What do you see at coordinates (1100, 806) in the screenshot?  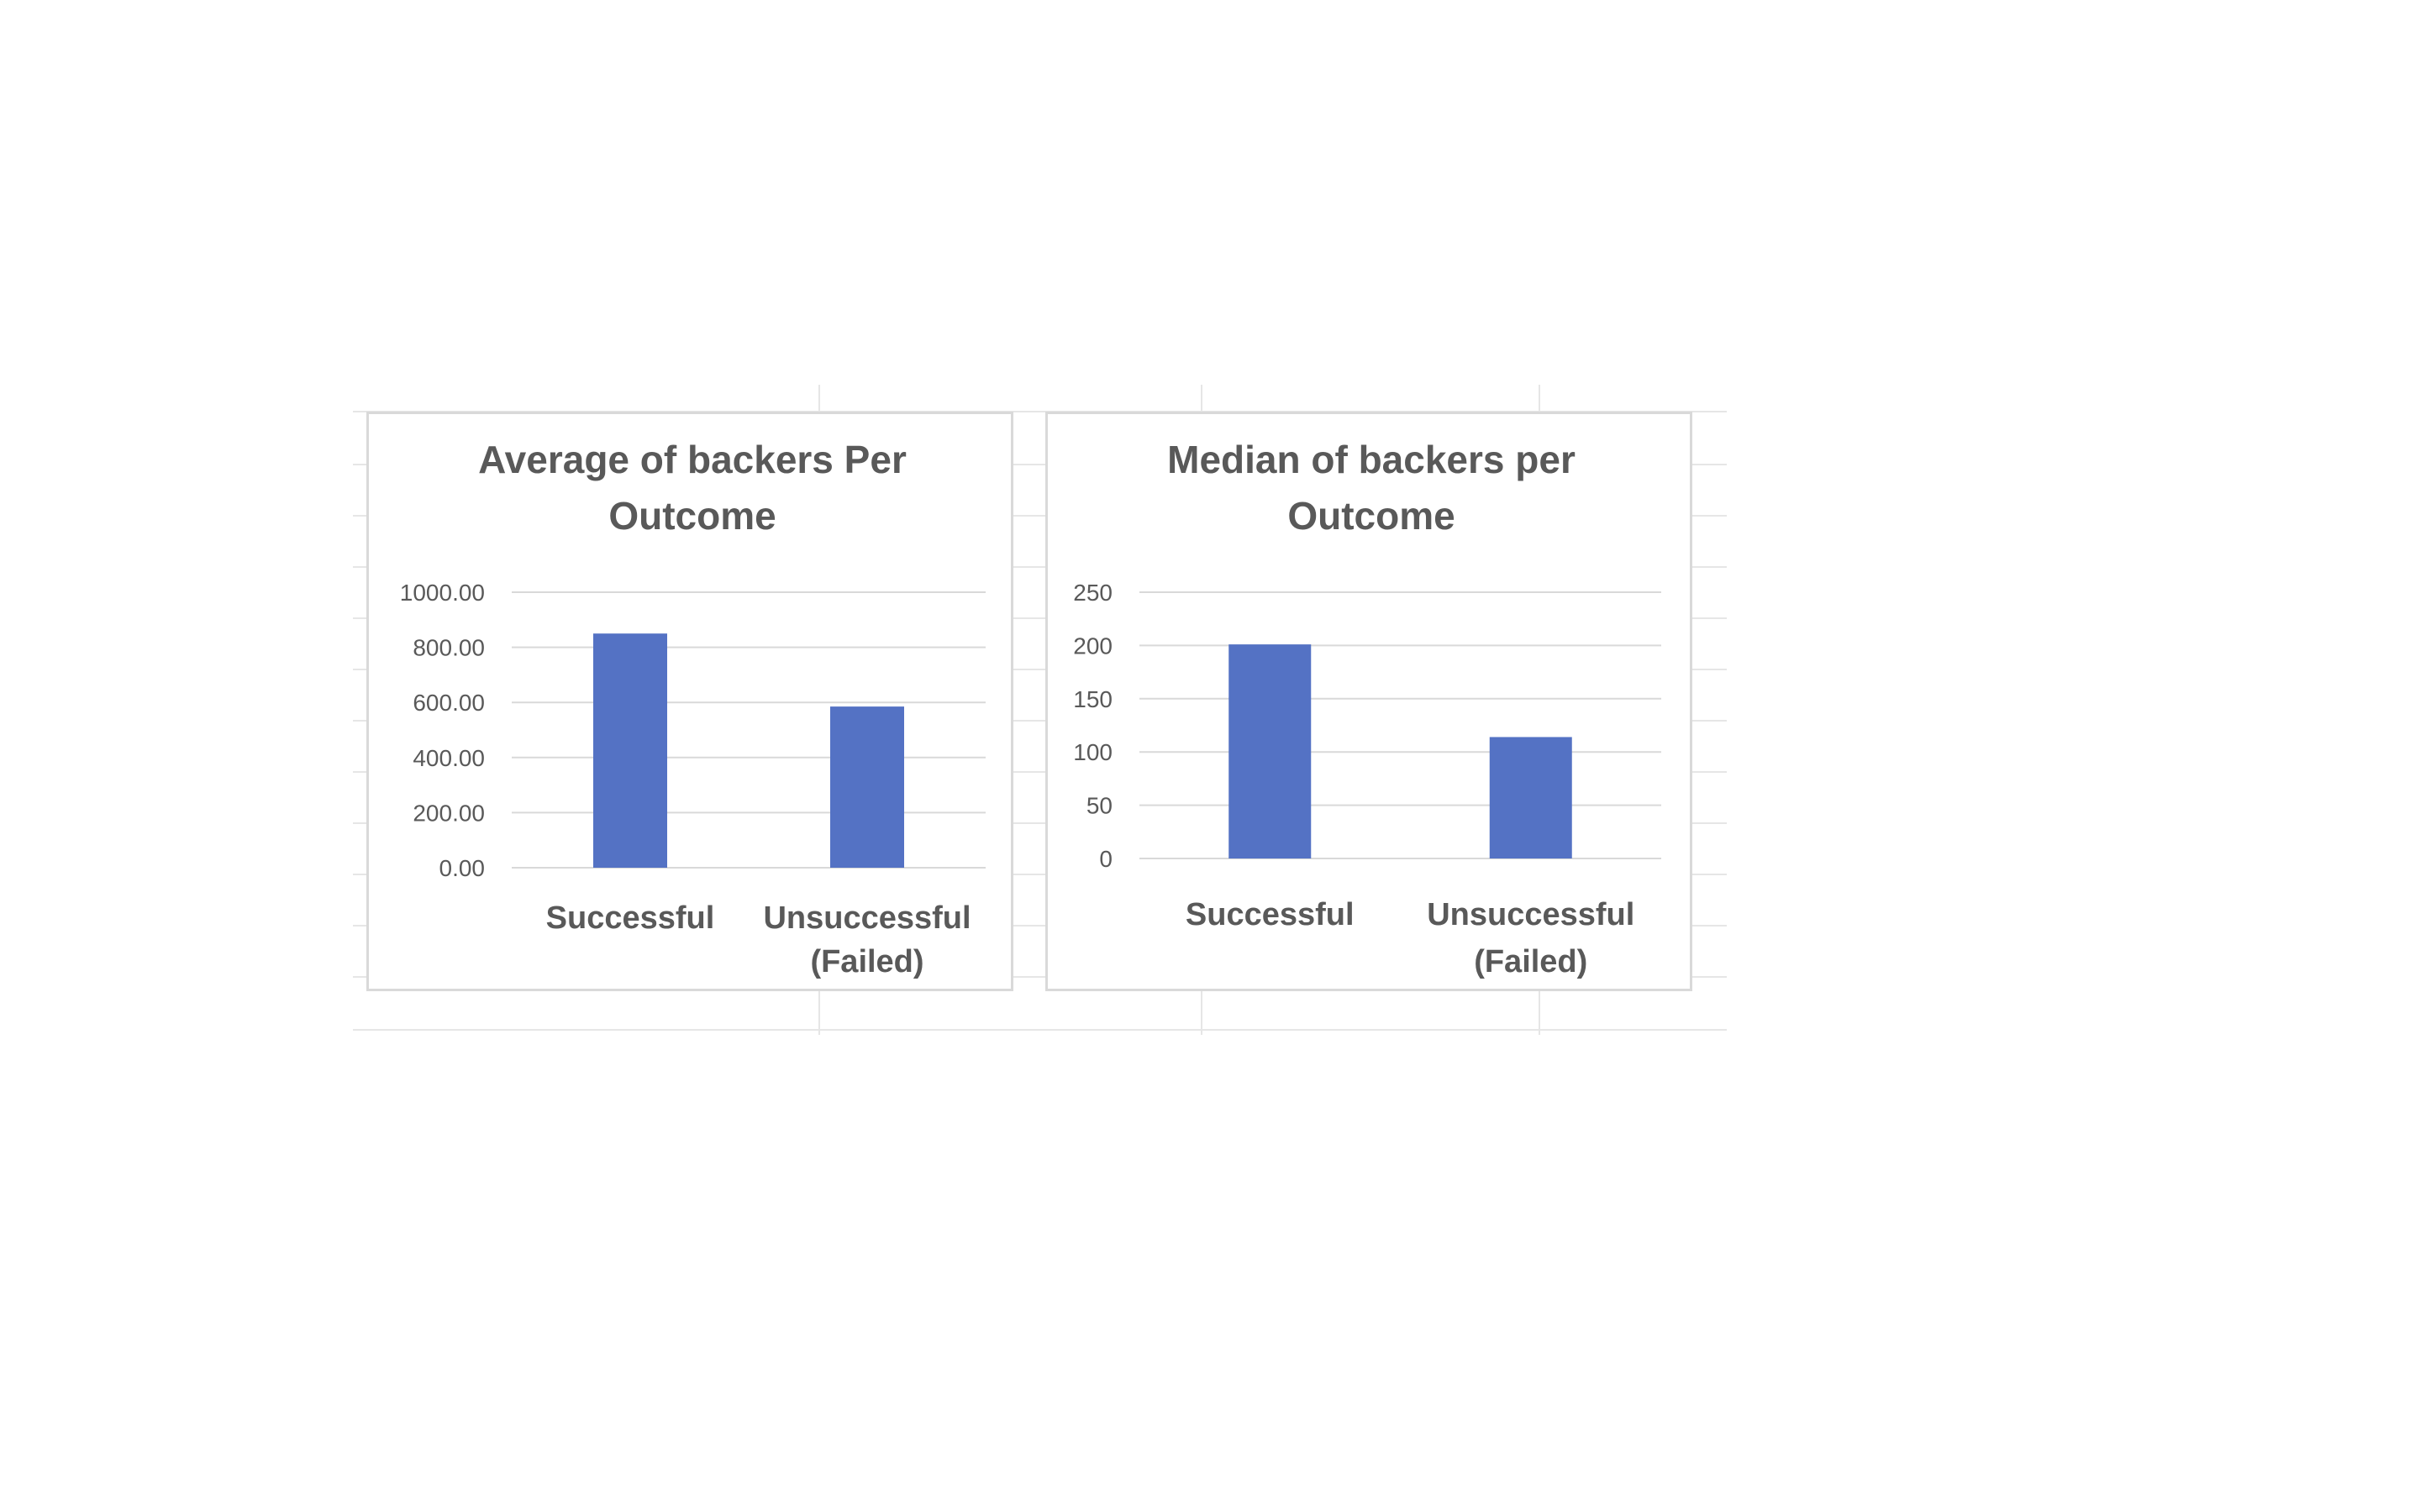 I see `y-tick-label: 50` at bounding box center [1100, 806].